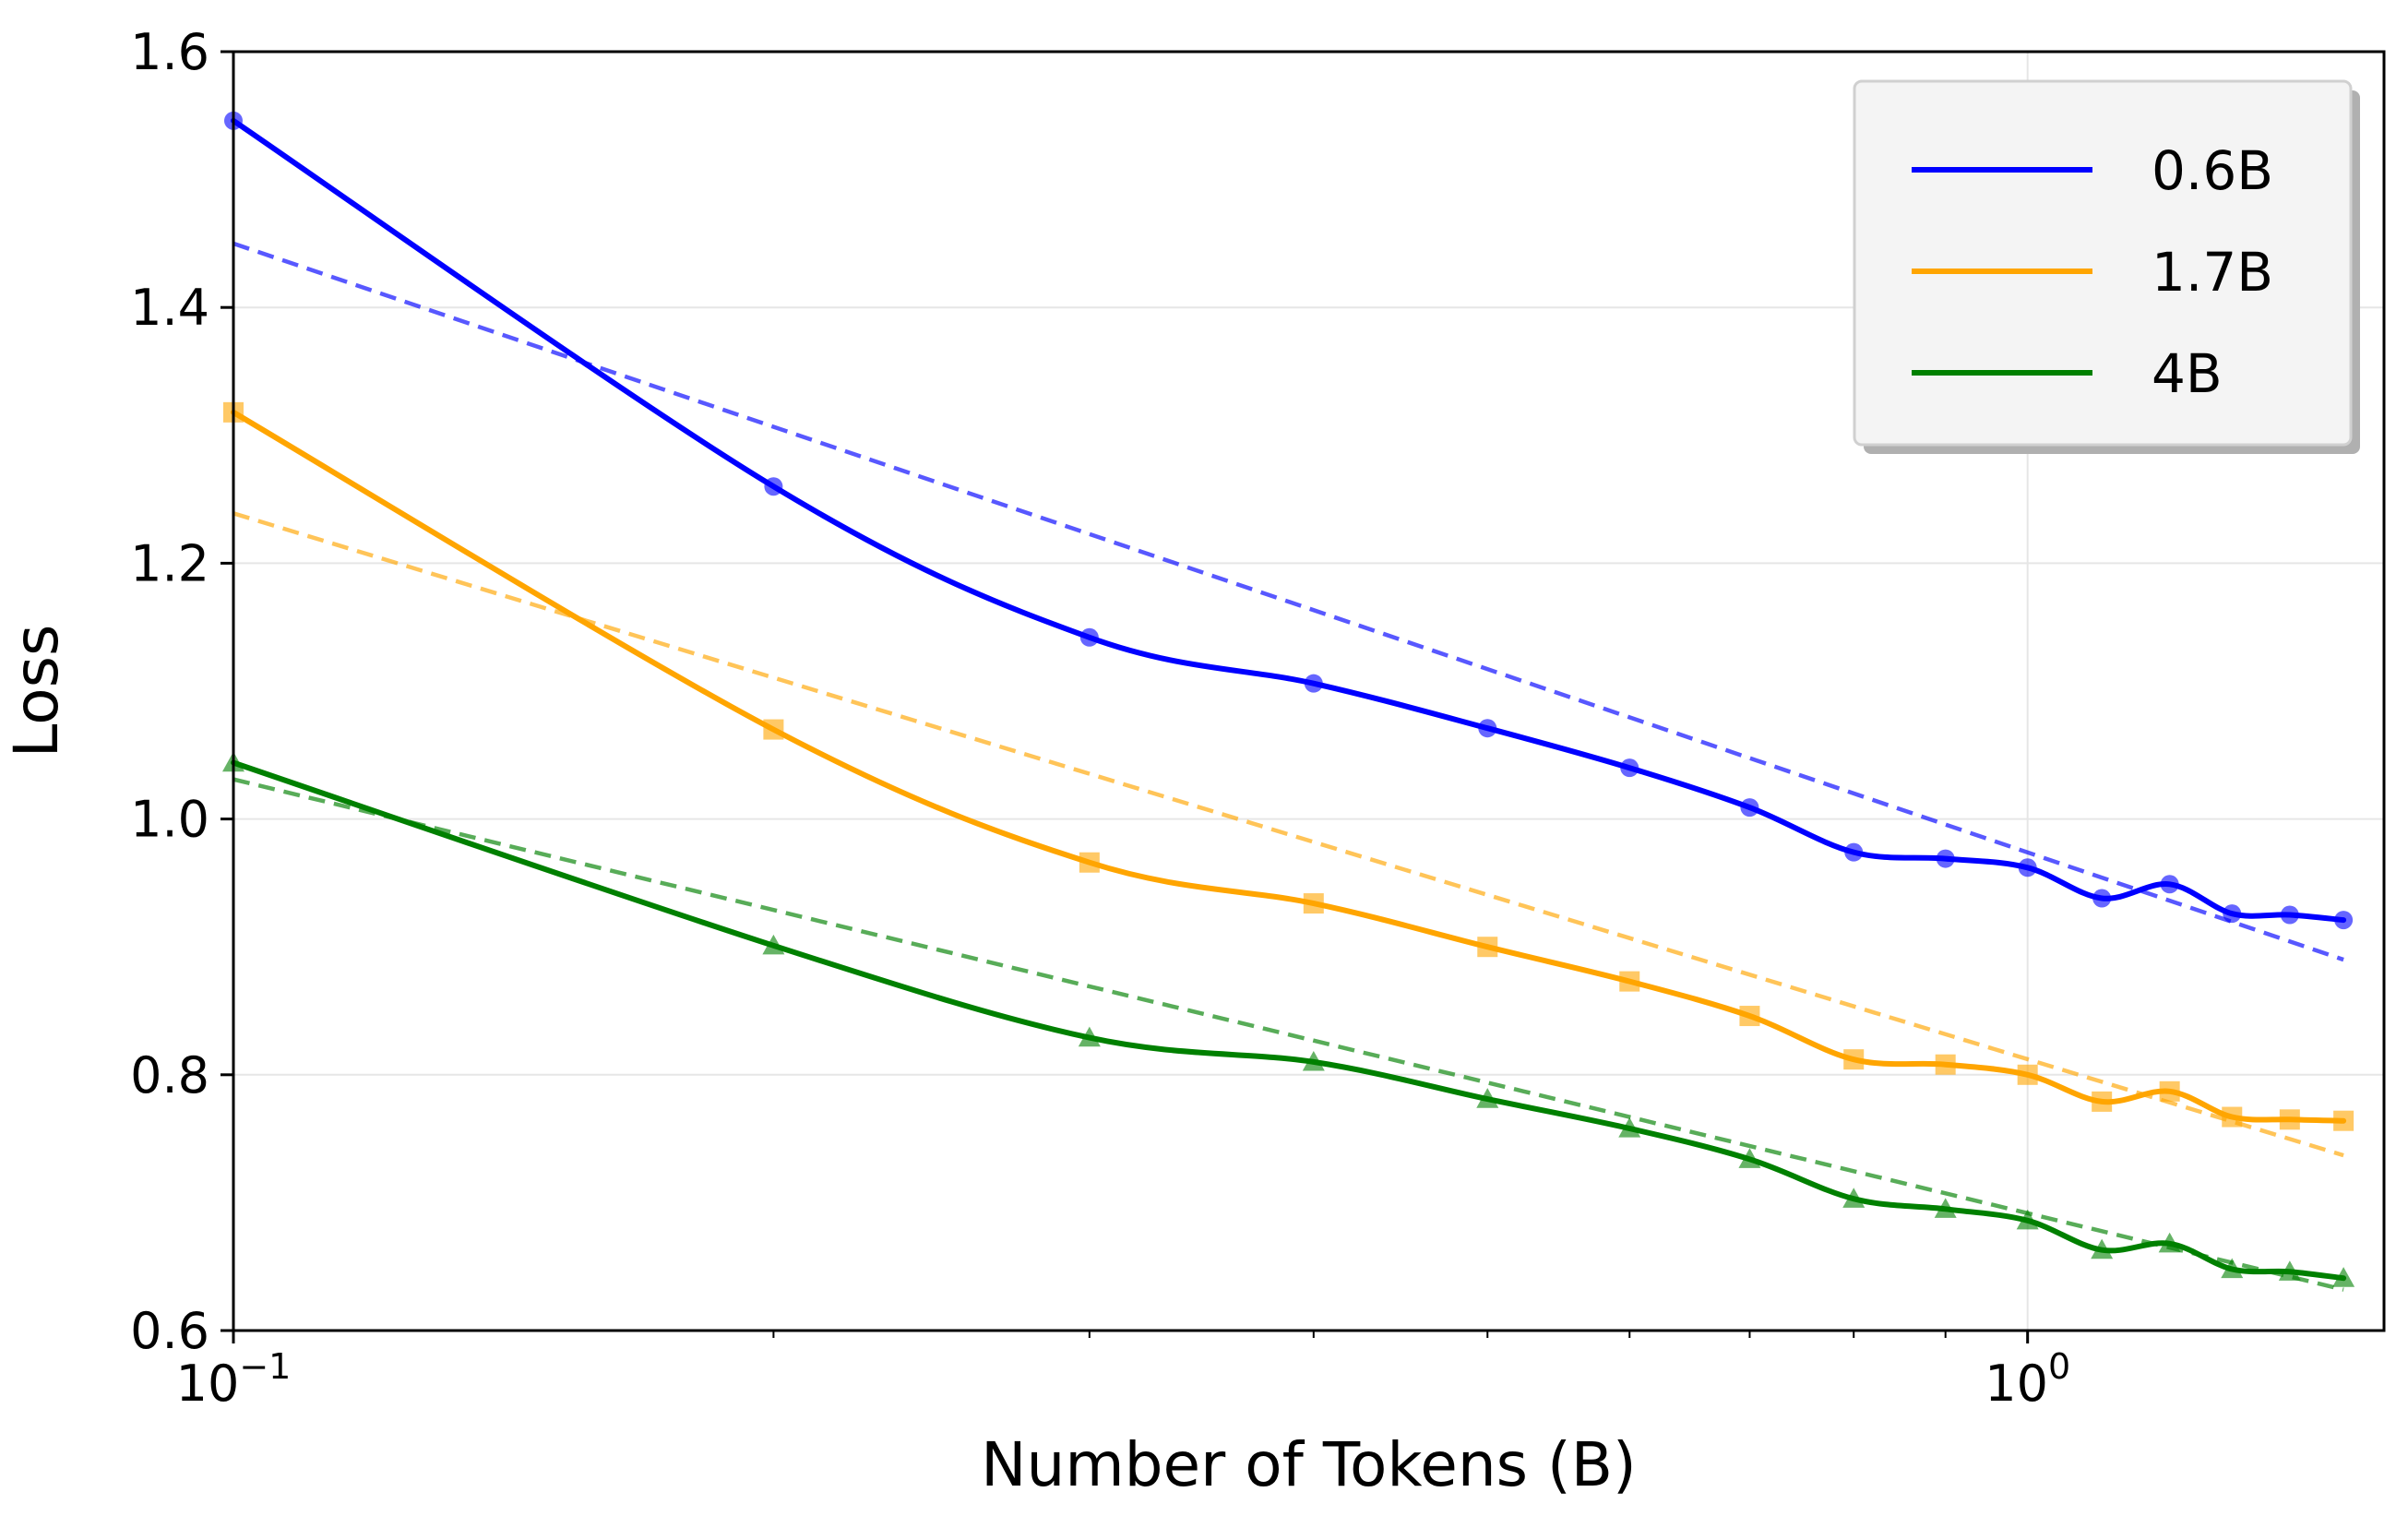 Image resolution: width=2408 pixels, height=1528 pixels. What do you see at coordinates (169, 308) in the screenshot?
I see `y-tick-label: 1.4` at bounding box center [169, 308].